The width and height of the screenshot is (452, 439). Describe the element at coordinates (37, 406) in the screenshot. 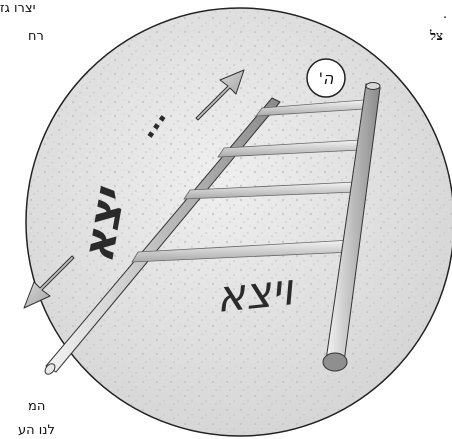

I see `text-fragment-bottom-left-1: המ` at that location.